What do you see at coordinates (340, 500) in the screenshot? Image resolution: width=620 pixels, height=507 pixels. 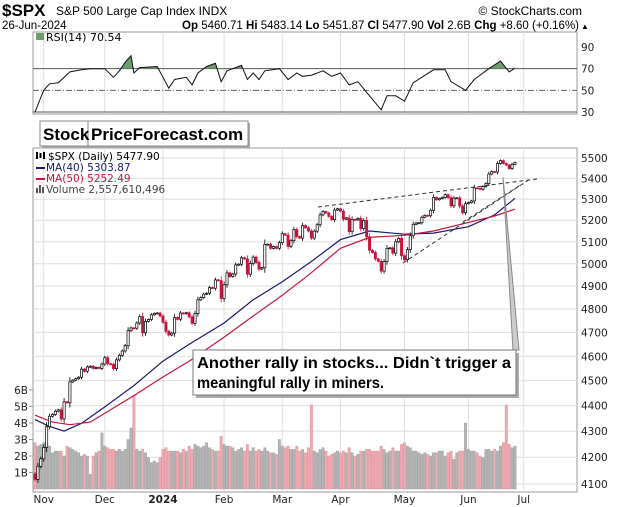 I see `x-tick-label: Apr` at bounding box center [340, 500].